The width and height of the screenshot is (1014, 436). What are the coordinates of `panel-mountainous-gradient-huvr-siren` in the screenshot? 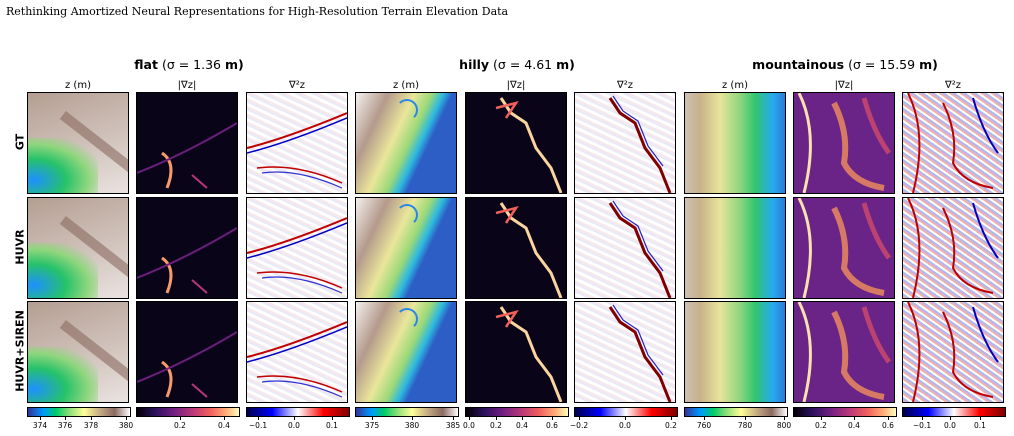 It's located at (844, 352).